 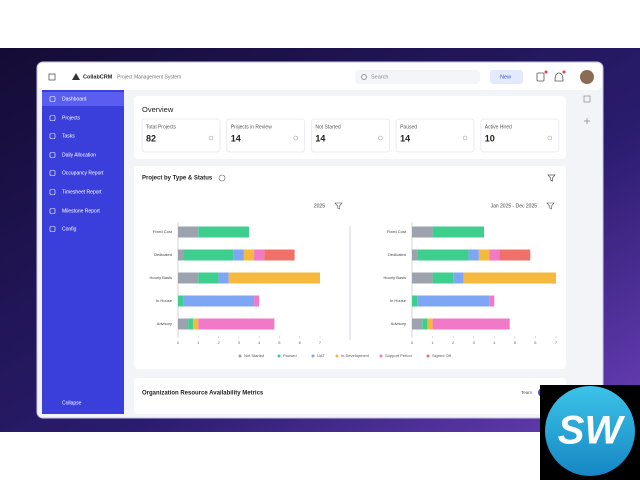 What do you see at coordinates (592, 431) in the screenshot?
I see `watermark-text: SW` at bounding box center [592, 431].